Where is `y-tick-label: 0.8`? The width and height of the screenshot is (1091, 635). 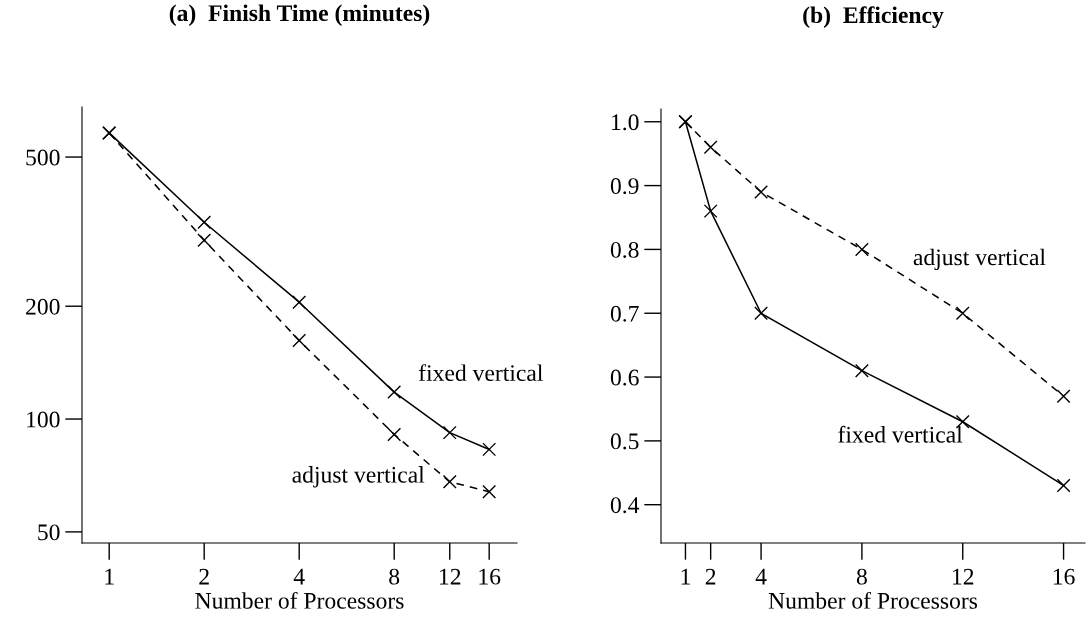 y-tick-label: 0.8 is located at coordinates (624, 249).